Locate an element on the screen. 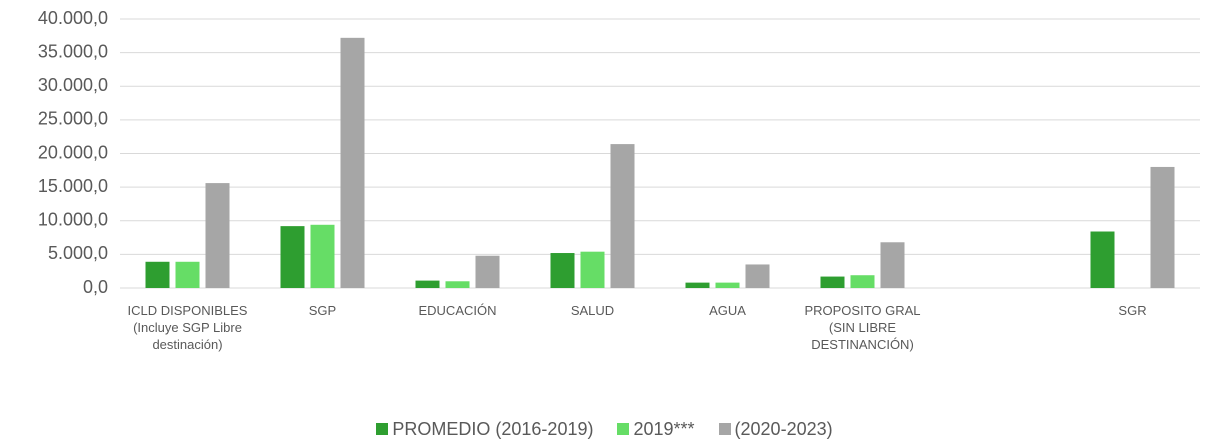  y-tick-label: 30.000,0 is located at coordinates (73, 85).